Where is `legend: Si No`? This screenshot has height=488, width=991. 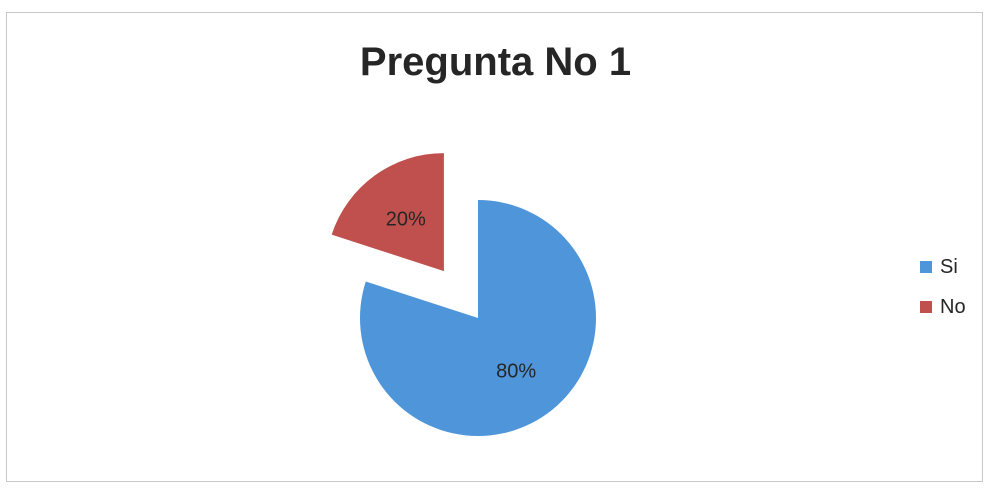 legend: Si No is located at coordinates (943, 295).